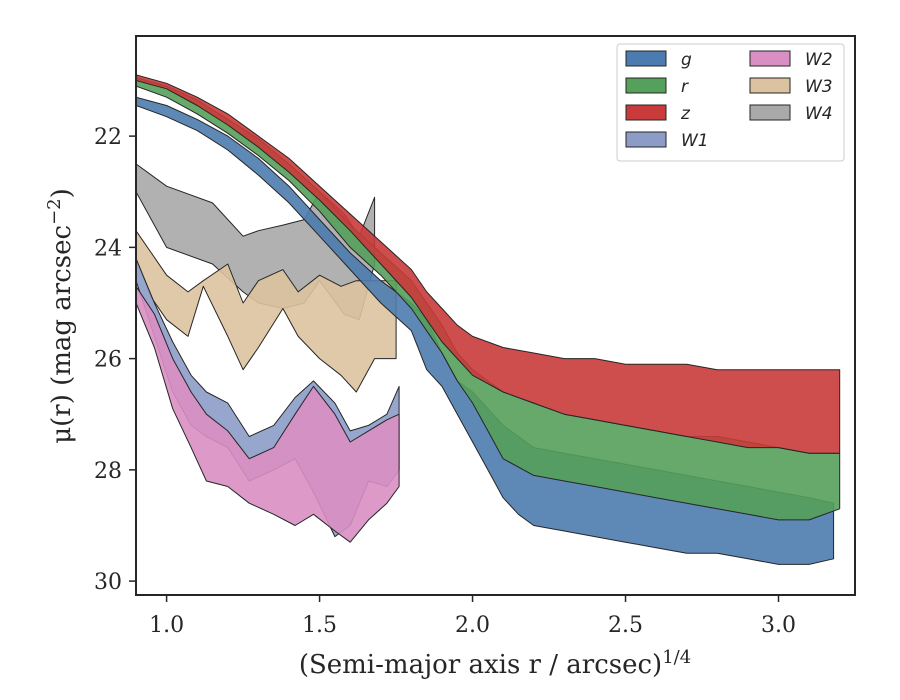  What do you see at coordinates (695, 141) in the screenshot?
I see `legend-label: W1` at bounding box center [695, 141].